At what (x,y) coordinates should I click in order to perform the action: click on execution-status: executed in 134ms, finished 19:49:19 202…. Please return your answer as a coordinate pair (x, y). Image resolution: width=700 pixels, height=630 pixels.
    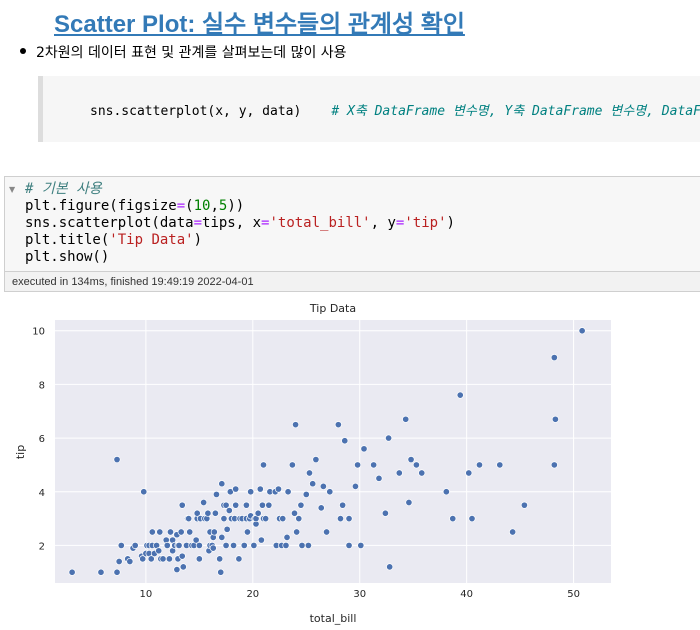
    Looking at the image, I should click on (352, 281).